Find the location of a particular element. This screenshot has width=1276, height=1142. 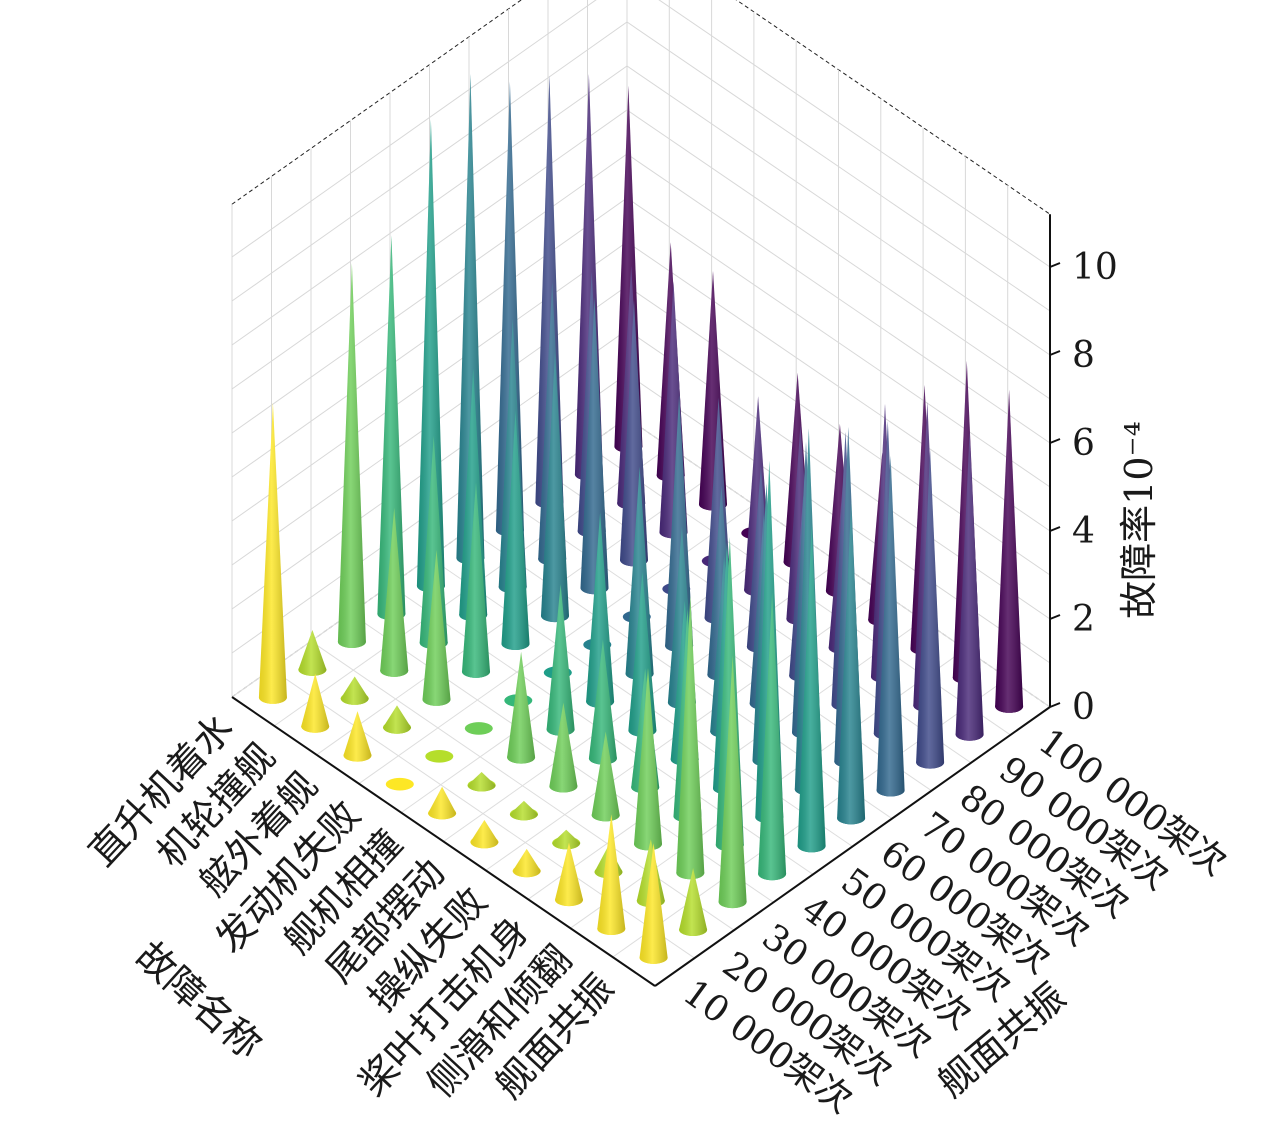

fault-axis-line is located at coordinates (443, 841).